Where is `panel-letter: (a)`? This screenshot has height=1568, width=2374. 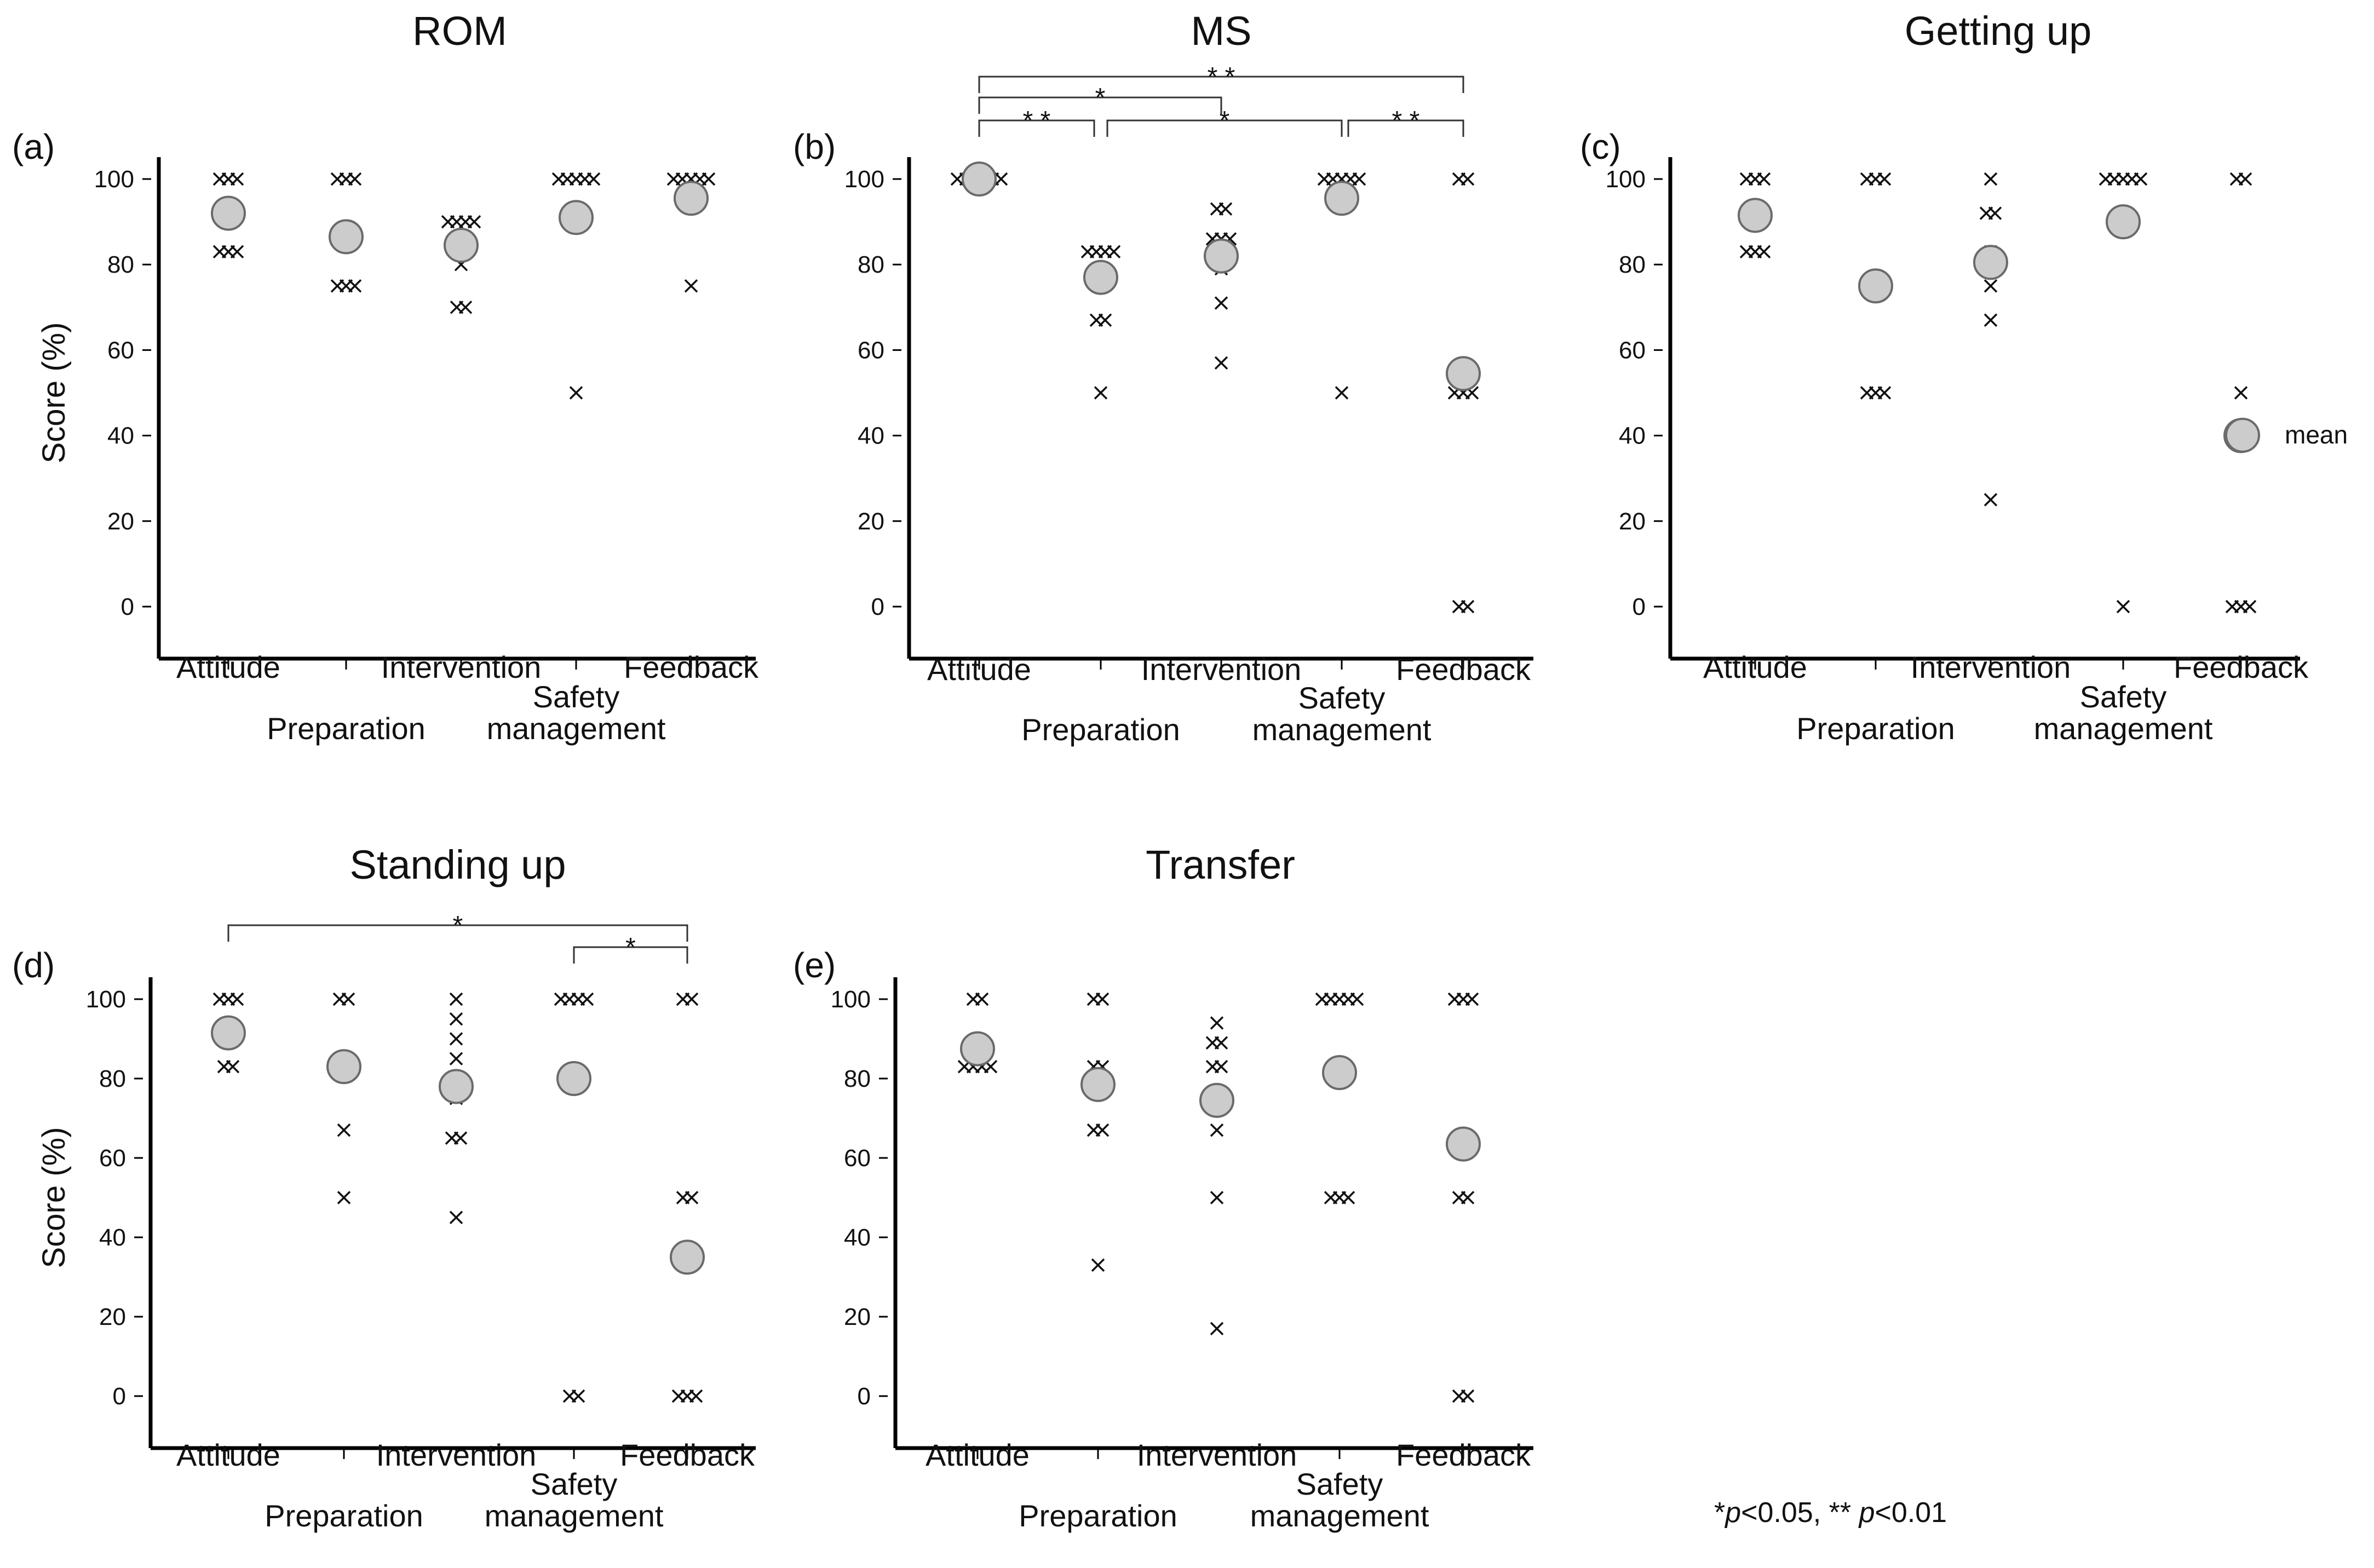
panel-letter: (a) is located at coordinates (33, 146).